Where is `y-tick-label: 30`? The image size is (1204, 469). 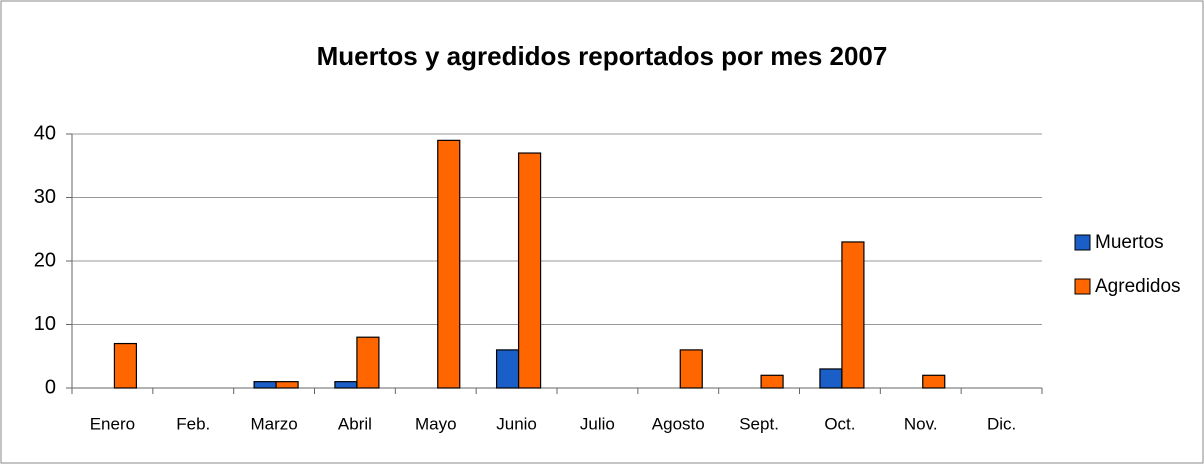
y-tick-label: 30 is located at coordinates (45, 197).